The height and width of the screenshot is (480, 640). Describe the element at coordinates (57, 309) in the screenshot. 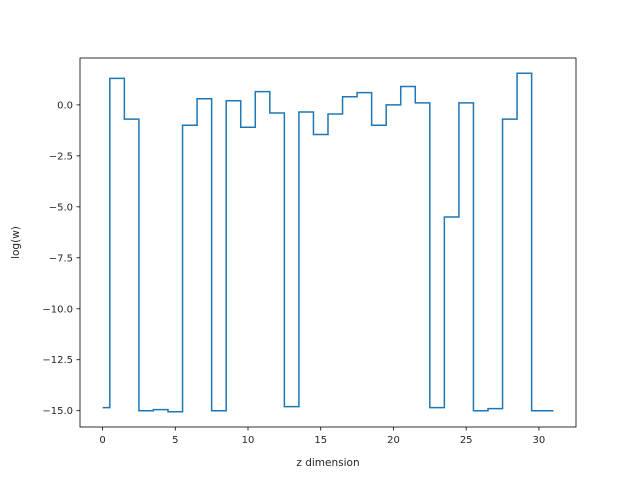

I see `y-tick-label: −10.0` at that location.